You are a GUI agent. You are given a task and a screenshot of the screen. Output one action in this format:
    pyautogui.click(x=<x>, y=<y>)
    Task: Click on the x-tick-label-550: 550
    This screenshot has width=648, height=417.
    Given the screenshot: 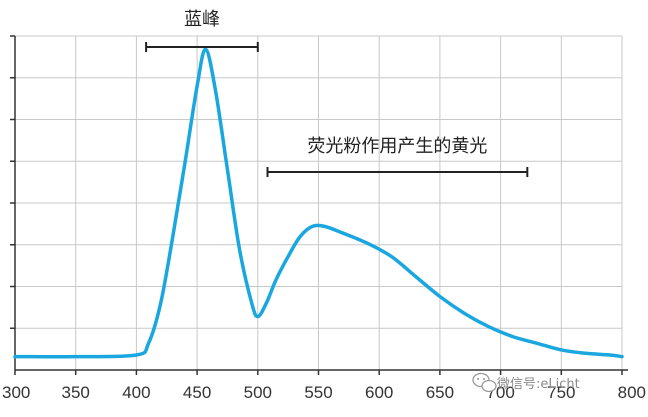 What is the action you would take?
    pyautogui.click(x=318, y=392)
    